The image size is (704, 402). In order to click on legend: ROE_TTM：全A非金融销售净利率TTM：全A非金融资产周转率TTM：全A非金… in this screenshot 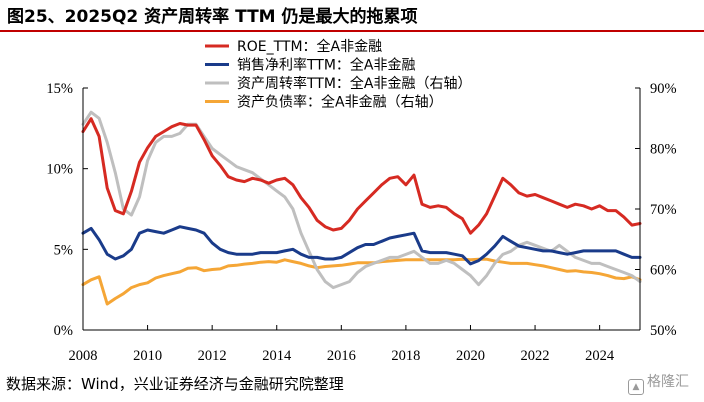, I will do `click(338, 74)`.